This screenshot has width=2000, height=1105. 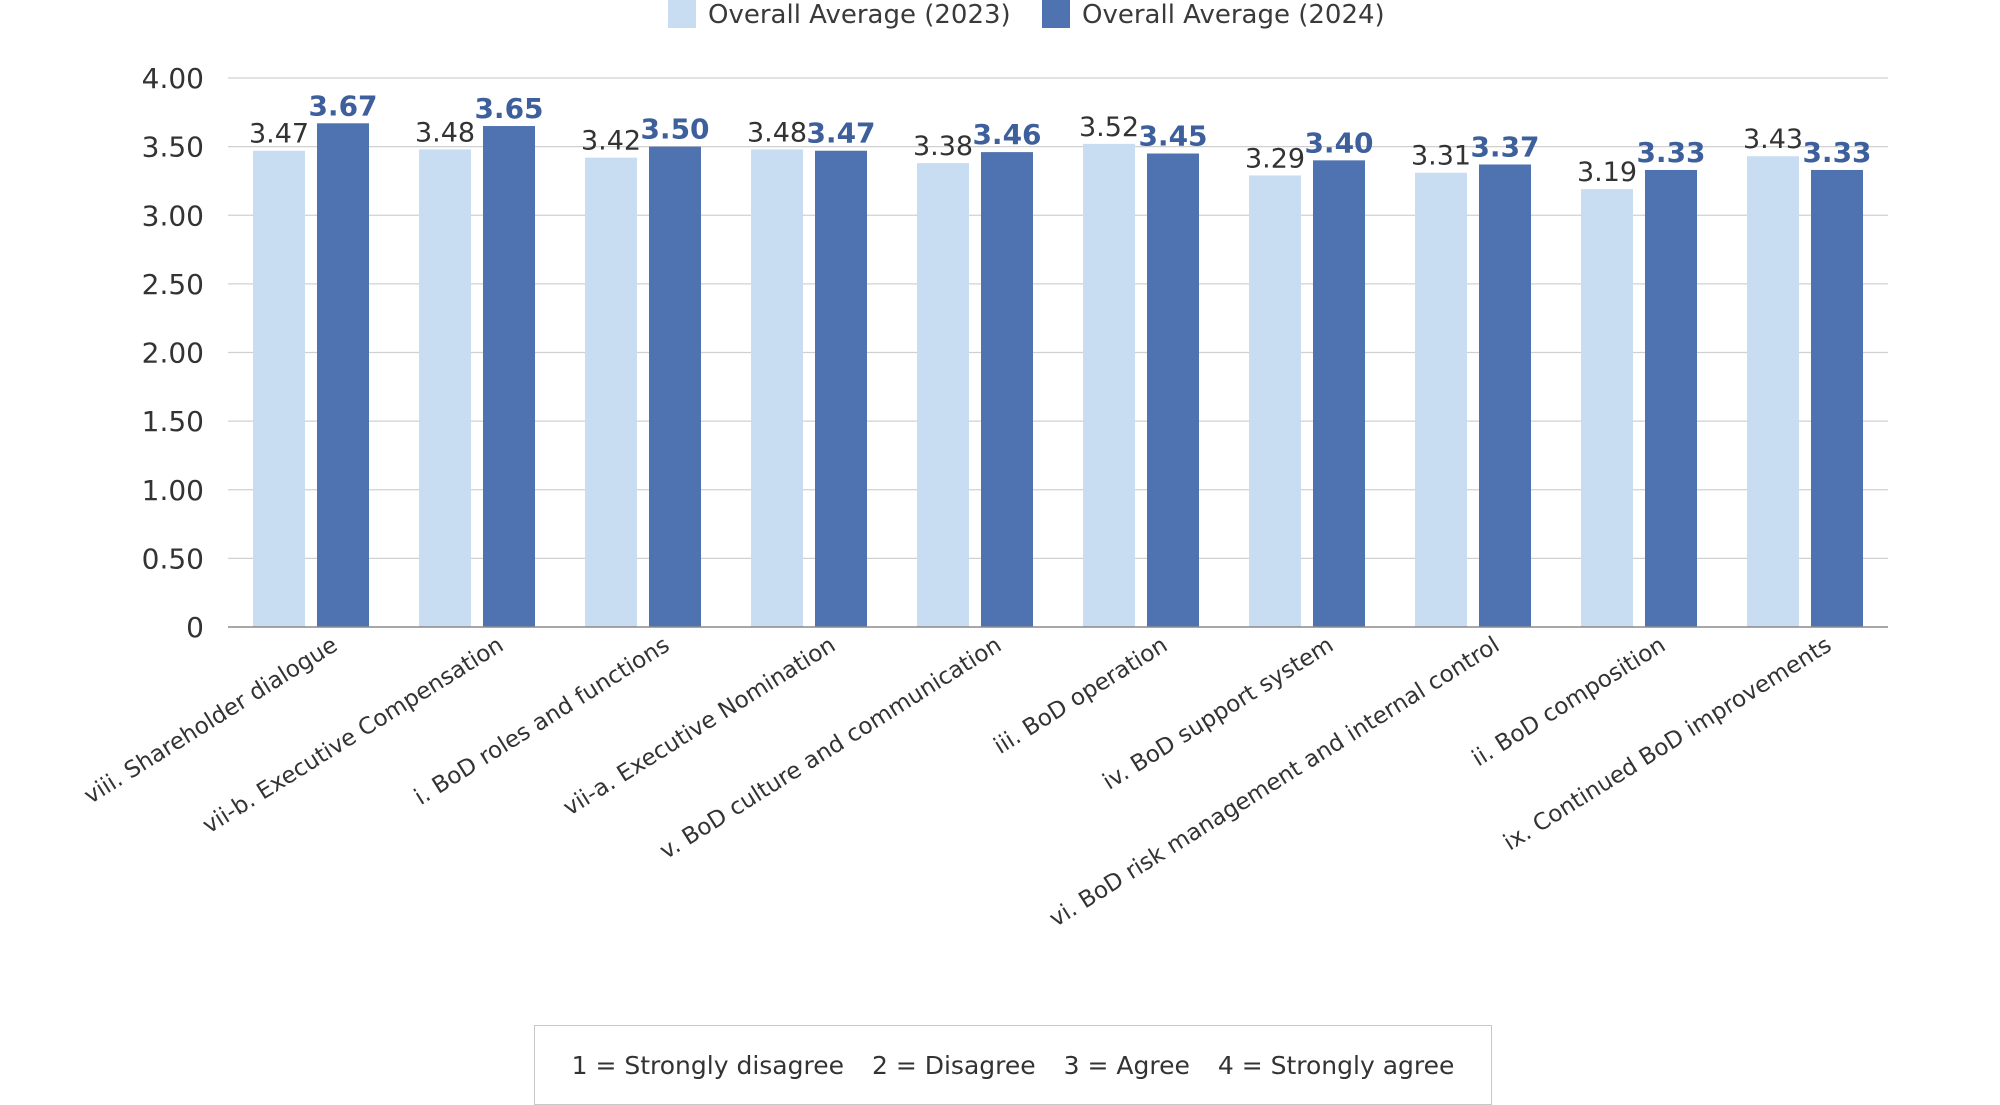 What do you see at coordinates (1233, 15) in the screenshot?
I see `legend-label-2: Overall Average (2024)` at bounding box center [1233, 15].